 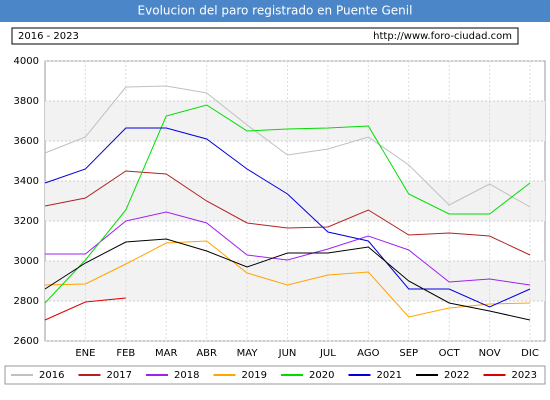 I want to click on y-tick-label: 3200, so click(x=26, y=221).